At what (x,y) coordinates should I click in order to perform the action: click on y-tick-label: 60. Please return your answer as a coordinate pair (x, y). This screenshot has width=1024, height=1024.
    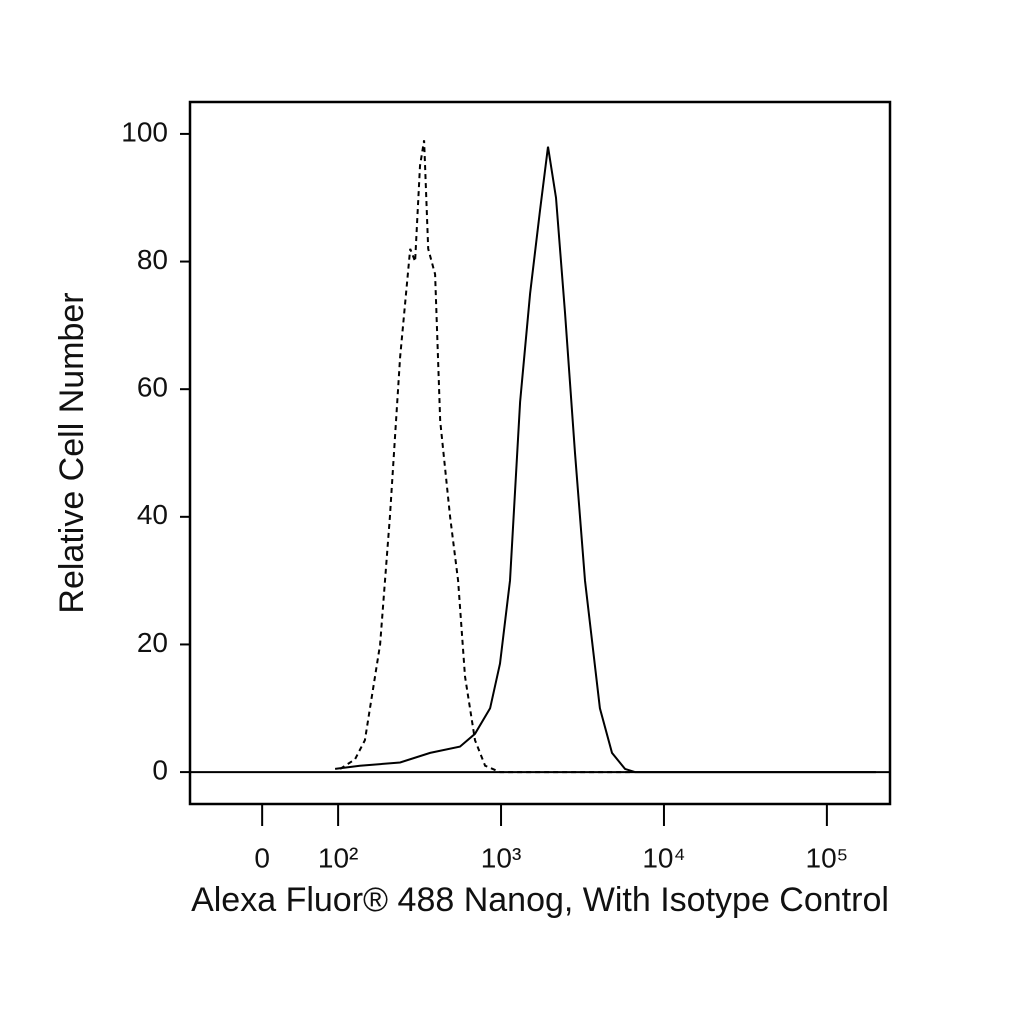
    Looking at the image, I should click on (152, 387).